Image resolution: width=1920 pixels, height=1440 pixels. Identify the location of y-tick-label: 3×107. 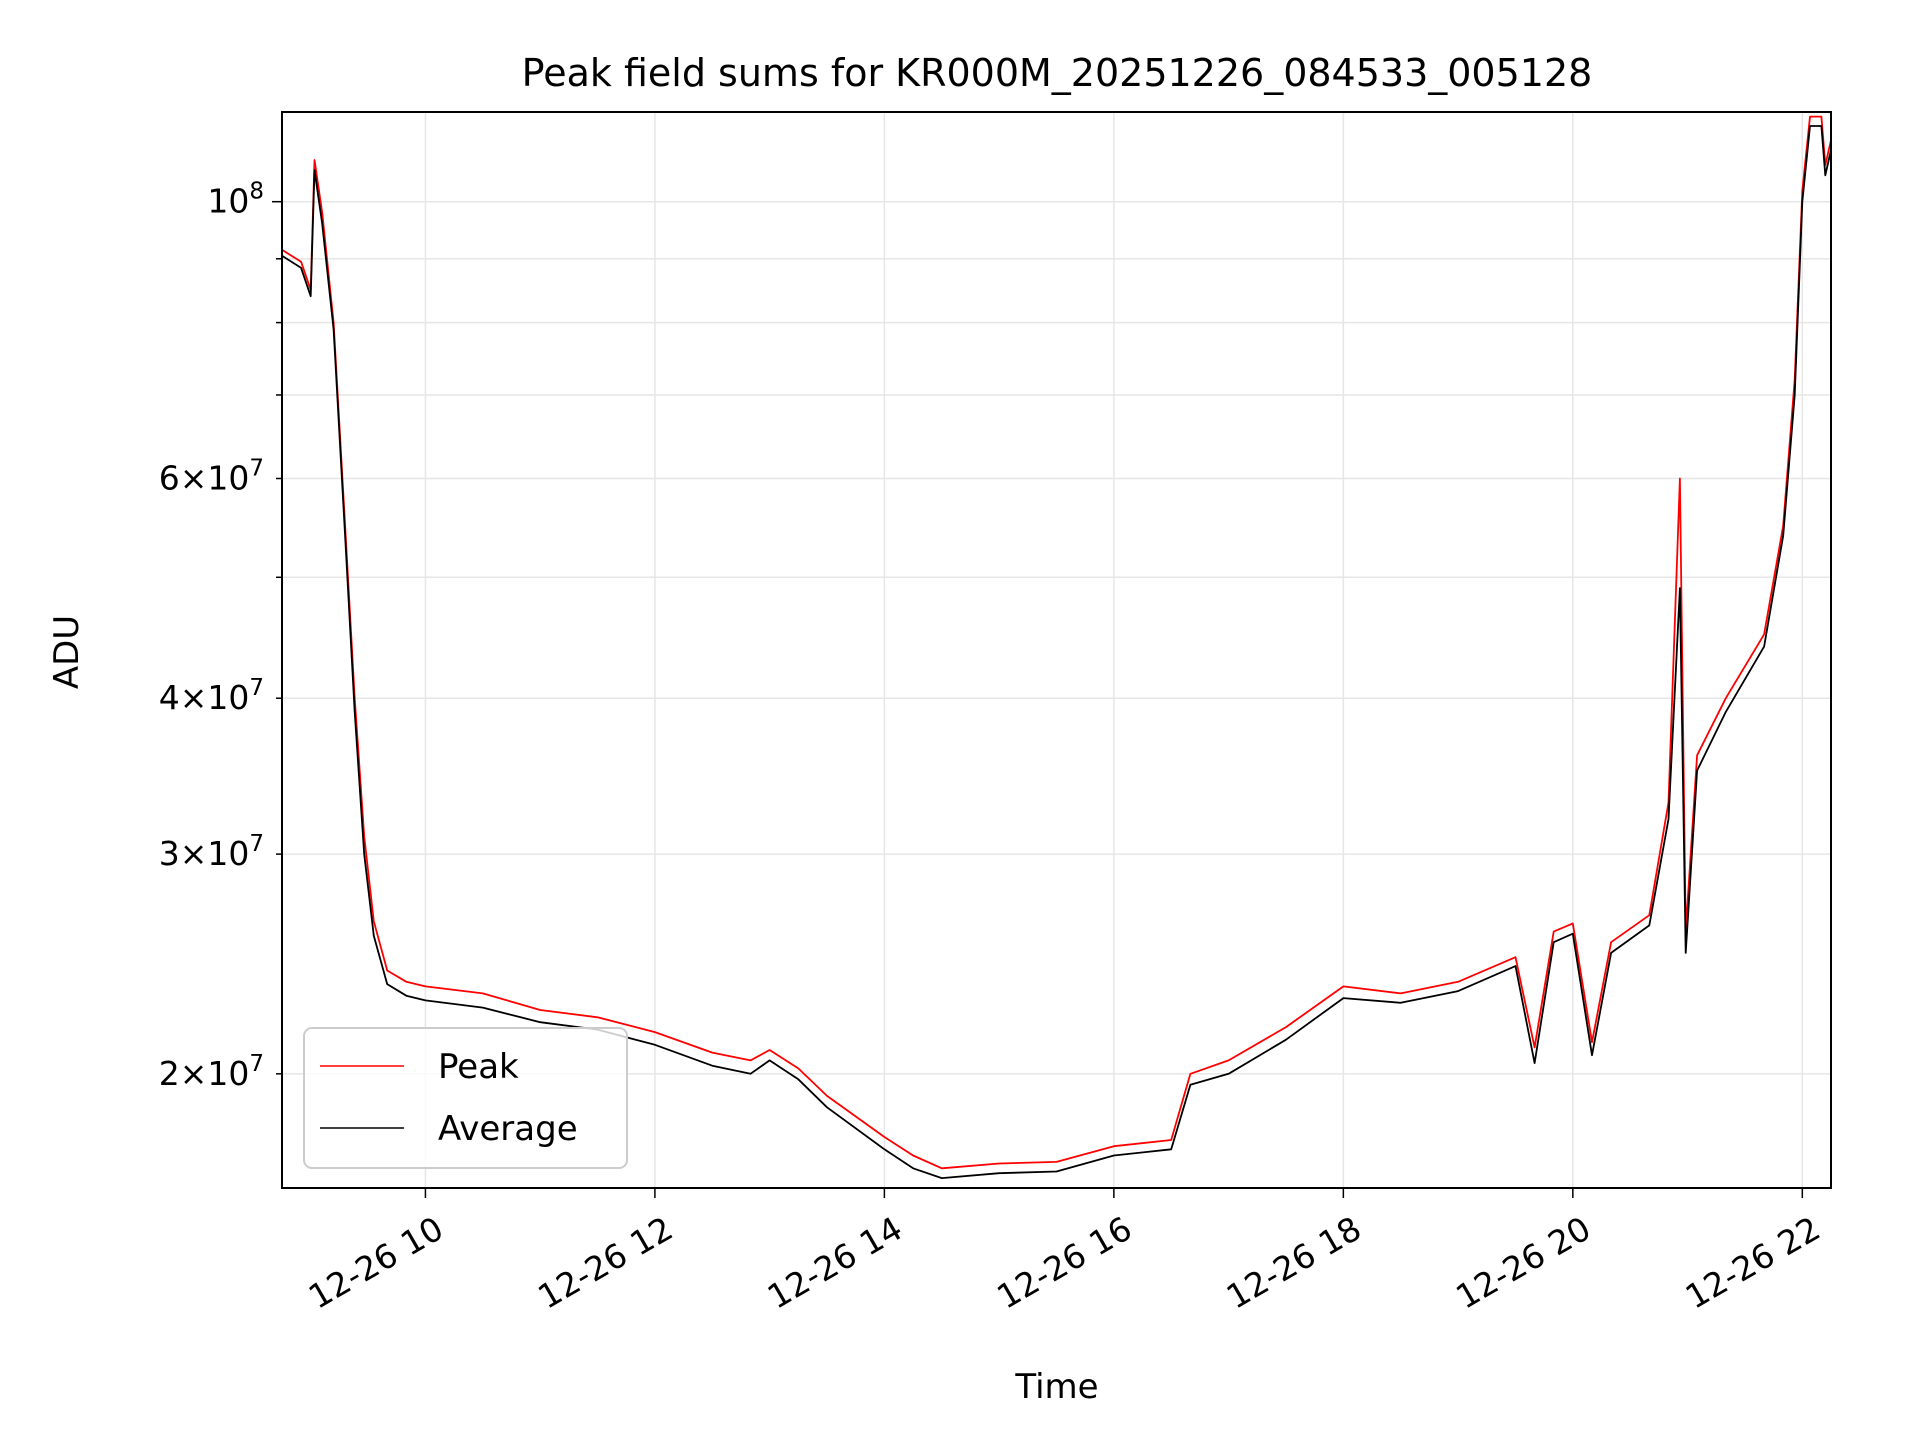
(211, 852).